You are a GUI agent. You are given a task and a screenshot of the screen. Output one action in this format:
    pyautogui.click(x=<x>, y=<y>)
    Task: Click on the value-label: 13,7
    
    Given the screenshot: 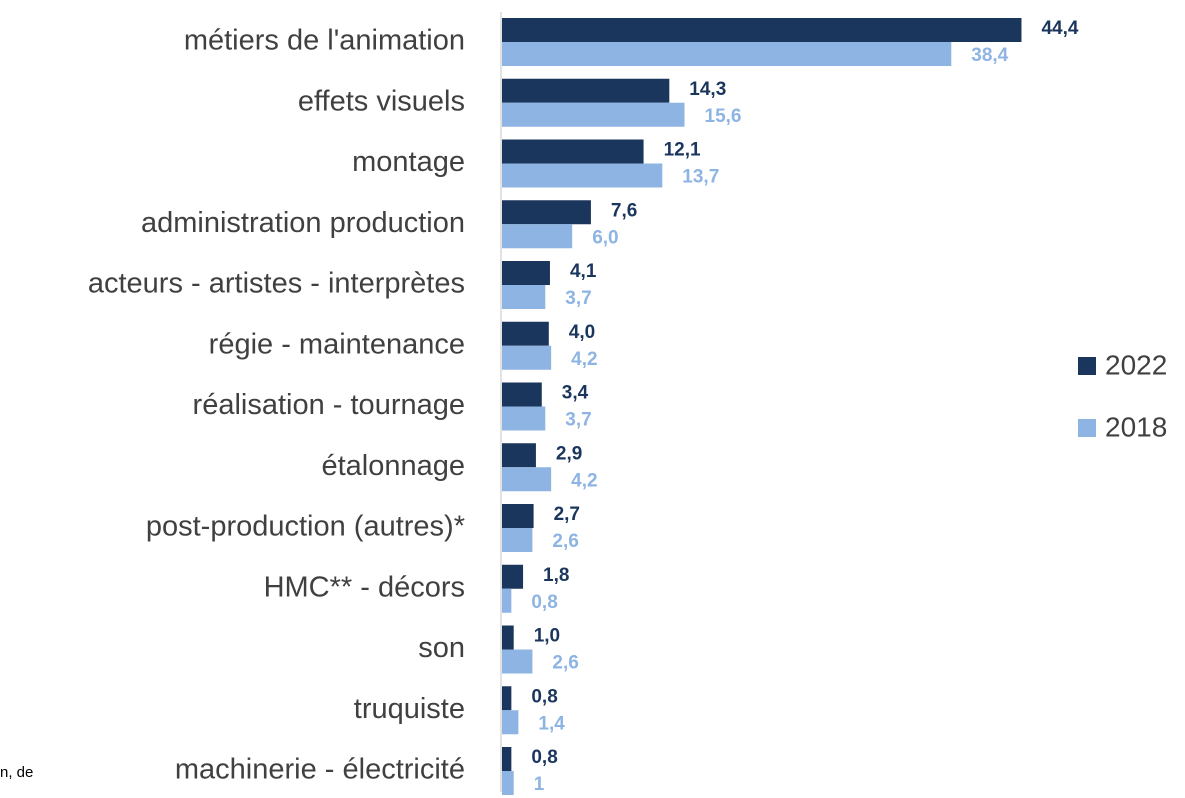 What is the action you would take?
    pyautogui.click(x=700, y=177)
    